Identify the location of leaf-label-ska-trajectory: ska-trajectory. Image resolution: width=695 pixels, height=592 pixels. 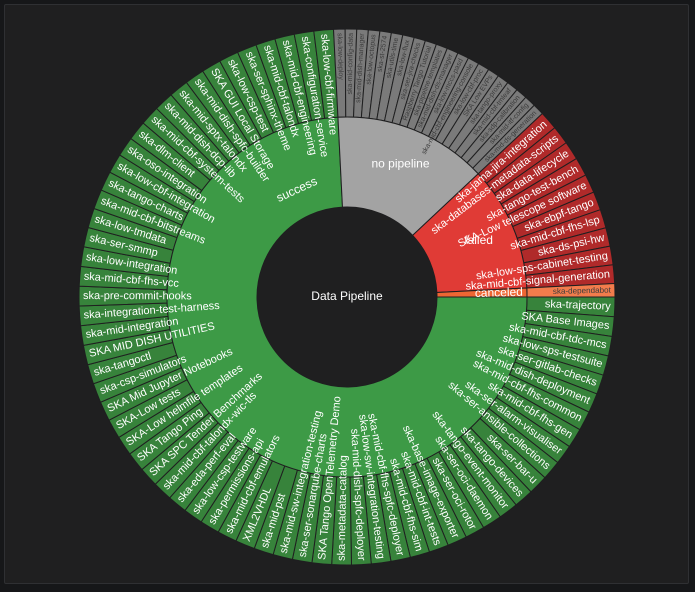
(578, 305).